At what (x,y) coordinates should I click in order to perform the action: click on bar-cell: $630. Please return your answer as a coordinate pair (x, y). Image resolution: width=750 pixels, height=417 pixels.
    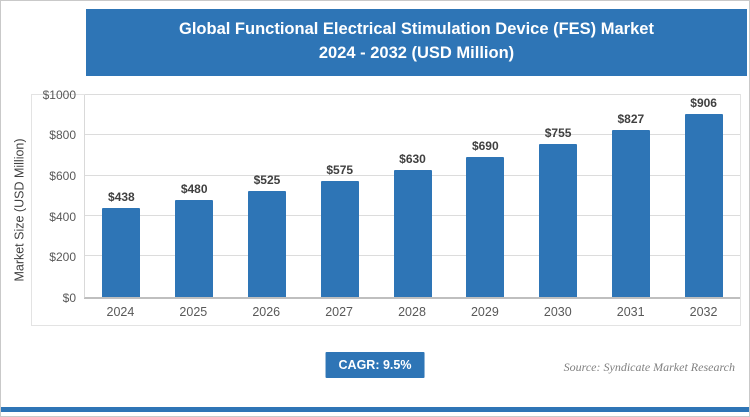
    Looking at the image, I should click on (412, 196).